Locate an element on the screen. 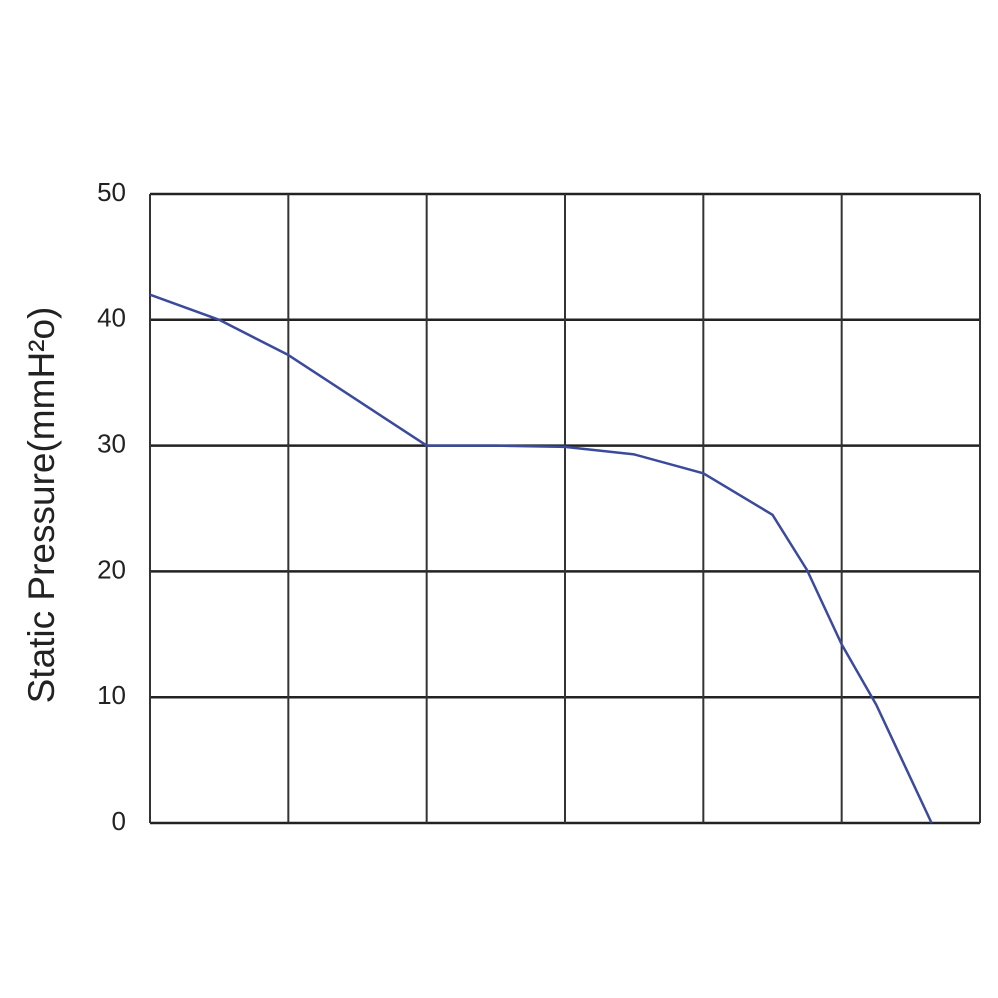  y-tick-label: 20 is located at coordinates (111, 569).